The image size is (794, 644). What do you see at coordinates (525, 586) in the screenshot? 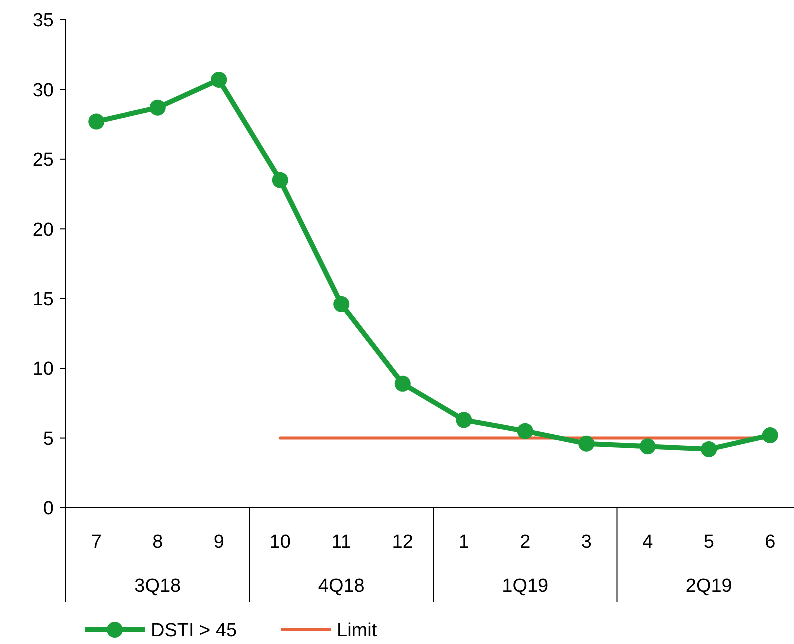
I see `text: 1Q19` at bounding box center [525, 586].